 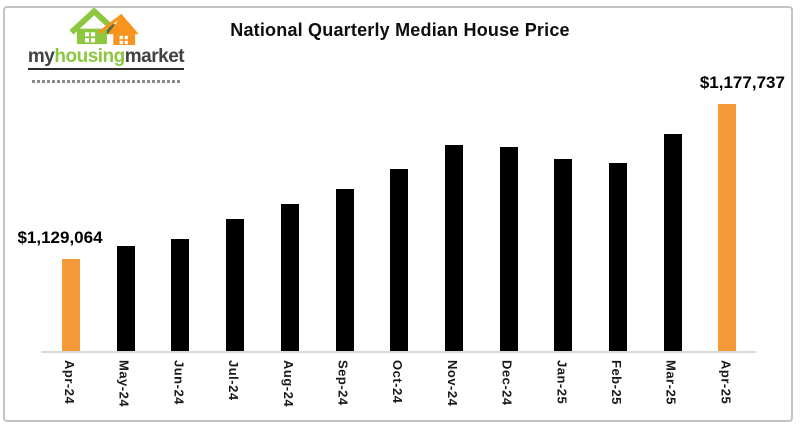 What do you see at coordinates (124, 384) in the screenshot?
I see `x-tick-May-24: May-24` at bounding box center [124, 384].